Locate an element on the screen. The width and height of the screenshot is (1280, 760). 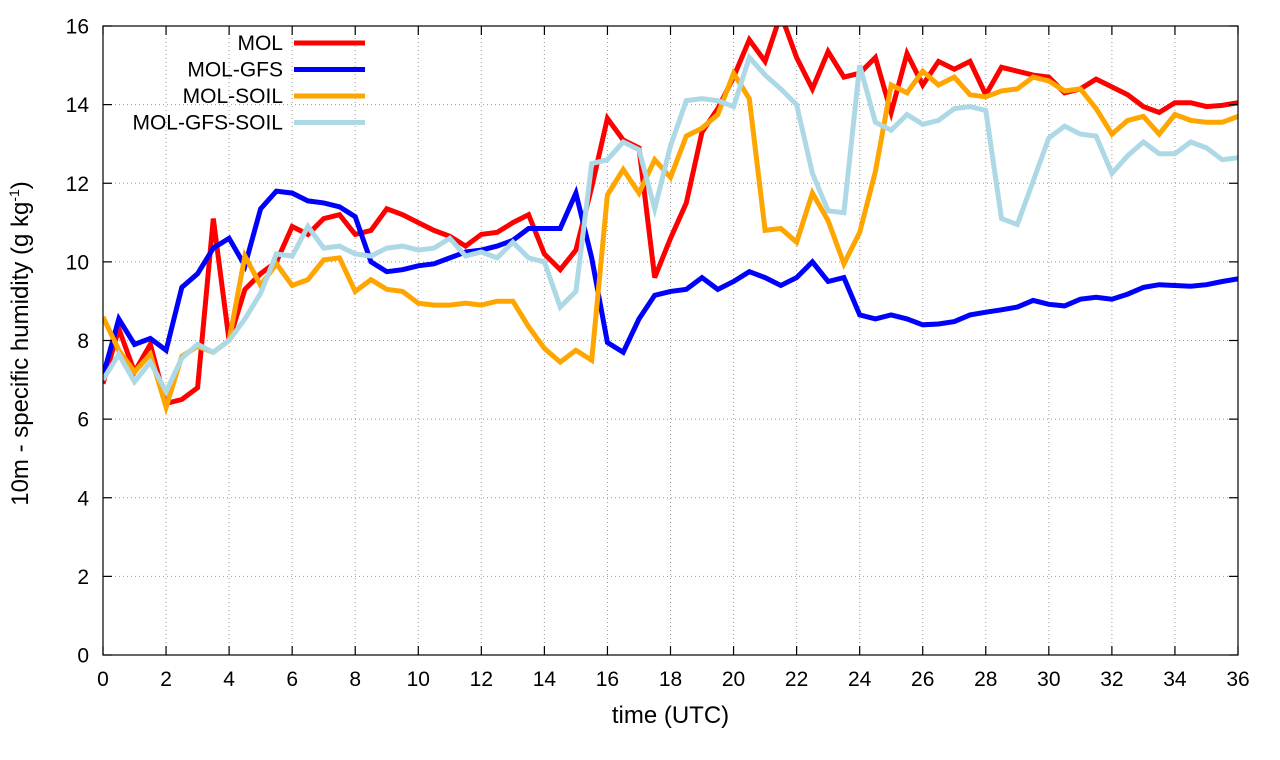
x-tick-label: 34 is located at coordinates (1175, 679).